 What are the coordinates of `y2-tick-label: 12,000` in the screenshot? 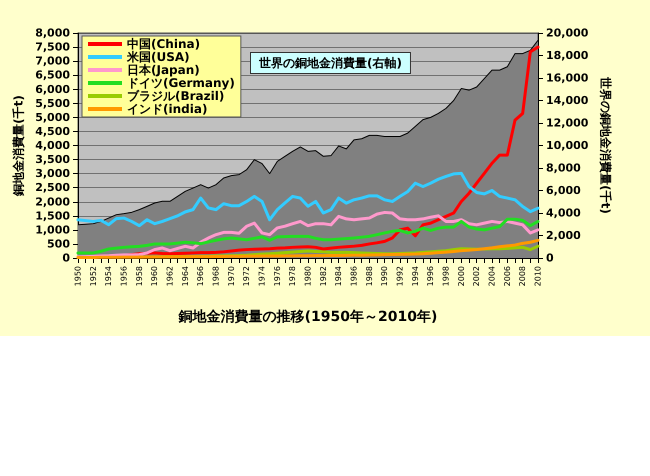 It's located at (567, 123).